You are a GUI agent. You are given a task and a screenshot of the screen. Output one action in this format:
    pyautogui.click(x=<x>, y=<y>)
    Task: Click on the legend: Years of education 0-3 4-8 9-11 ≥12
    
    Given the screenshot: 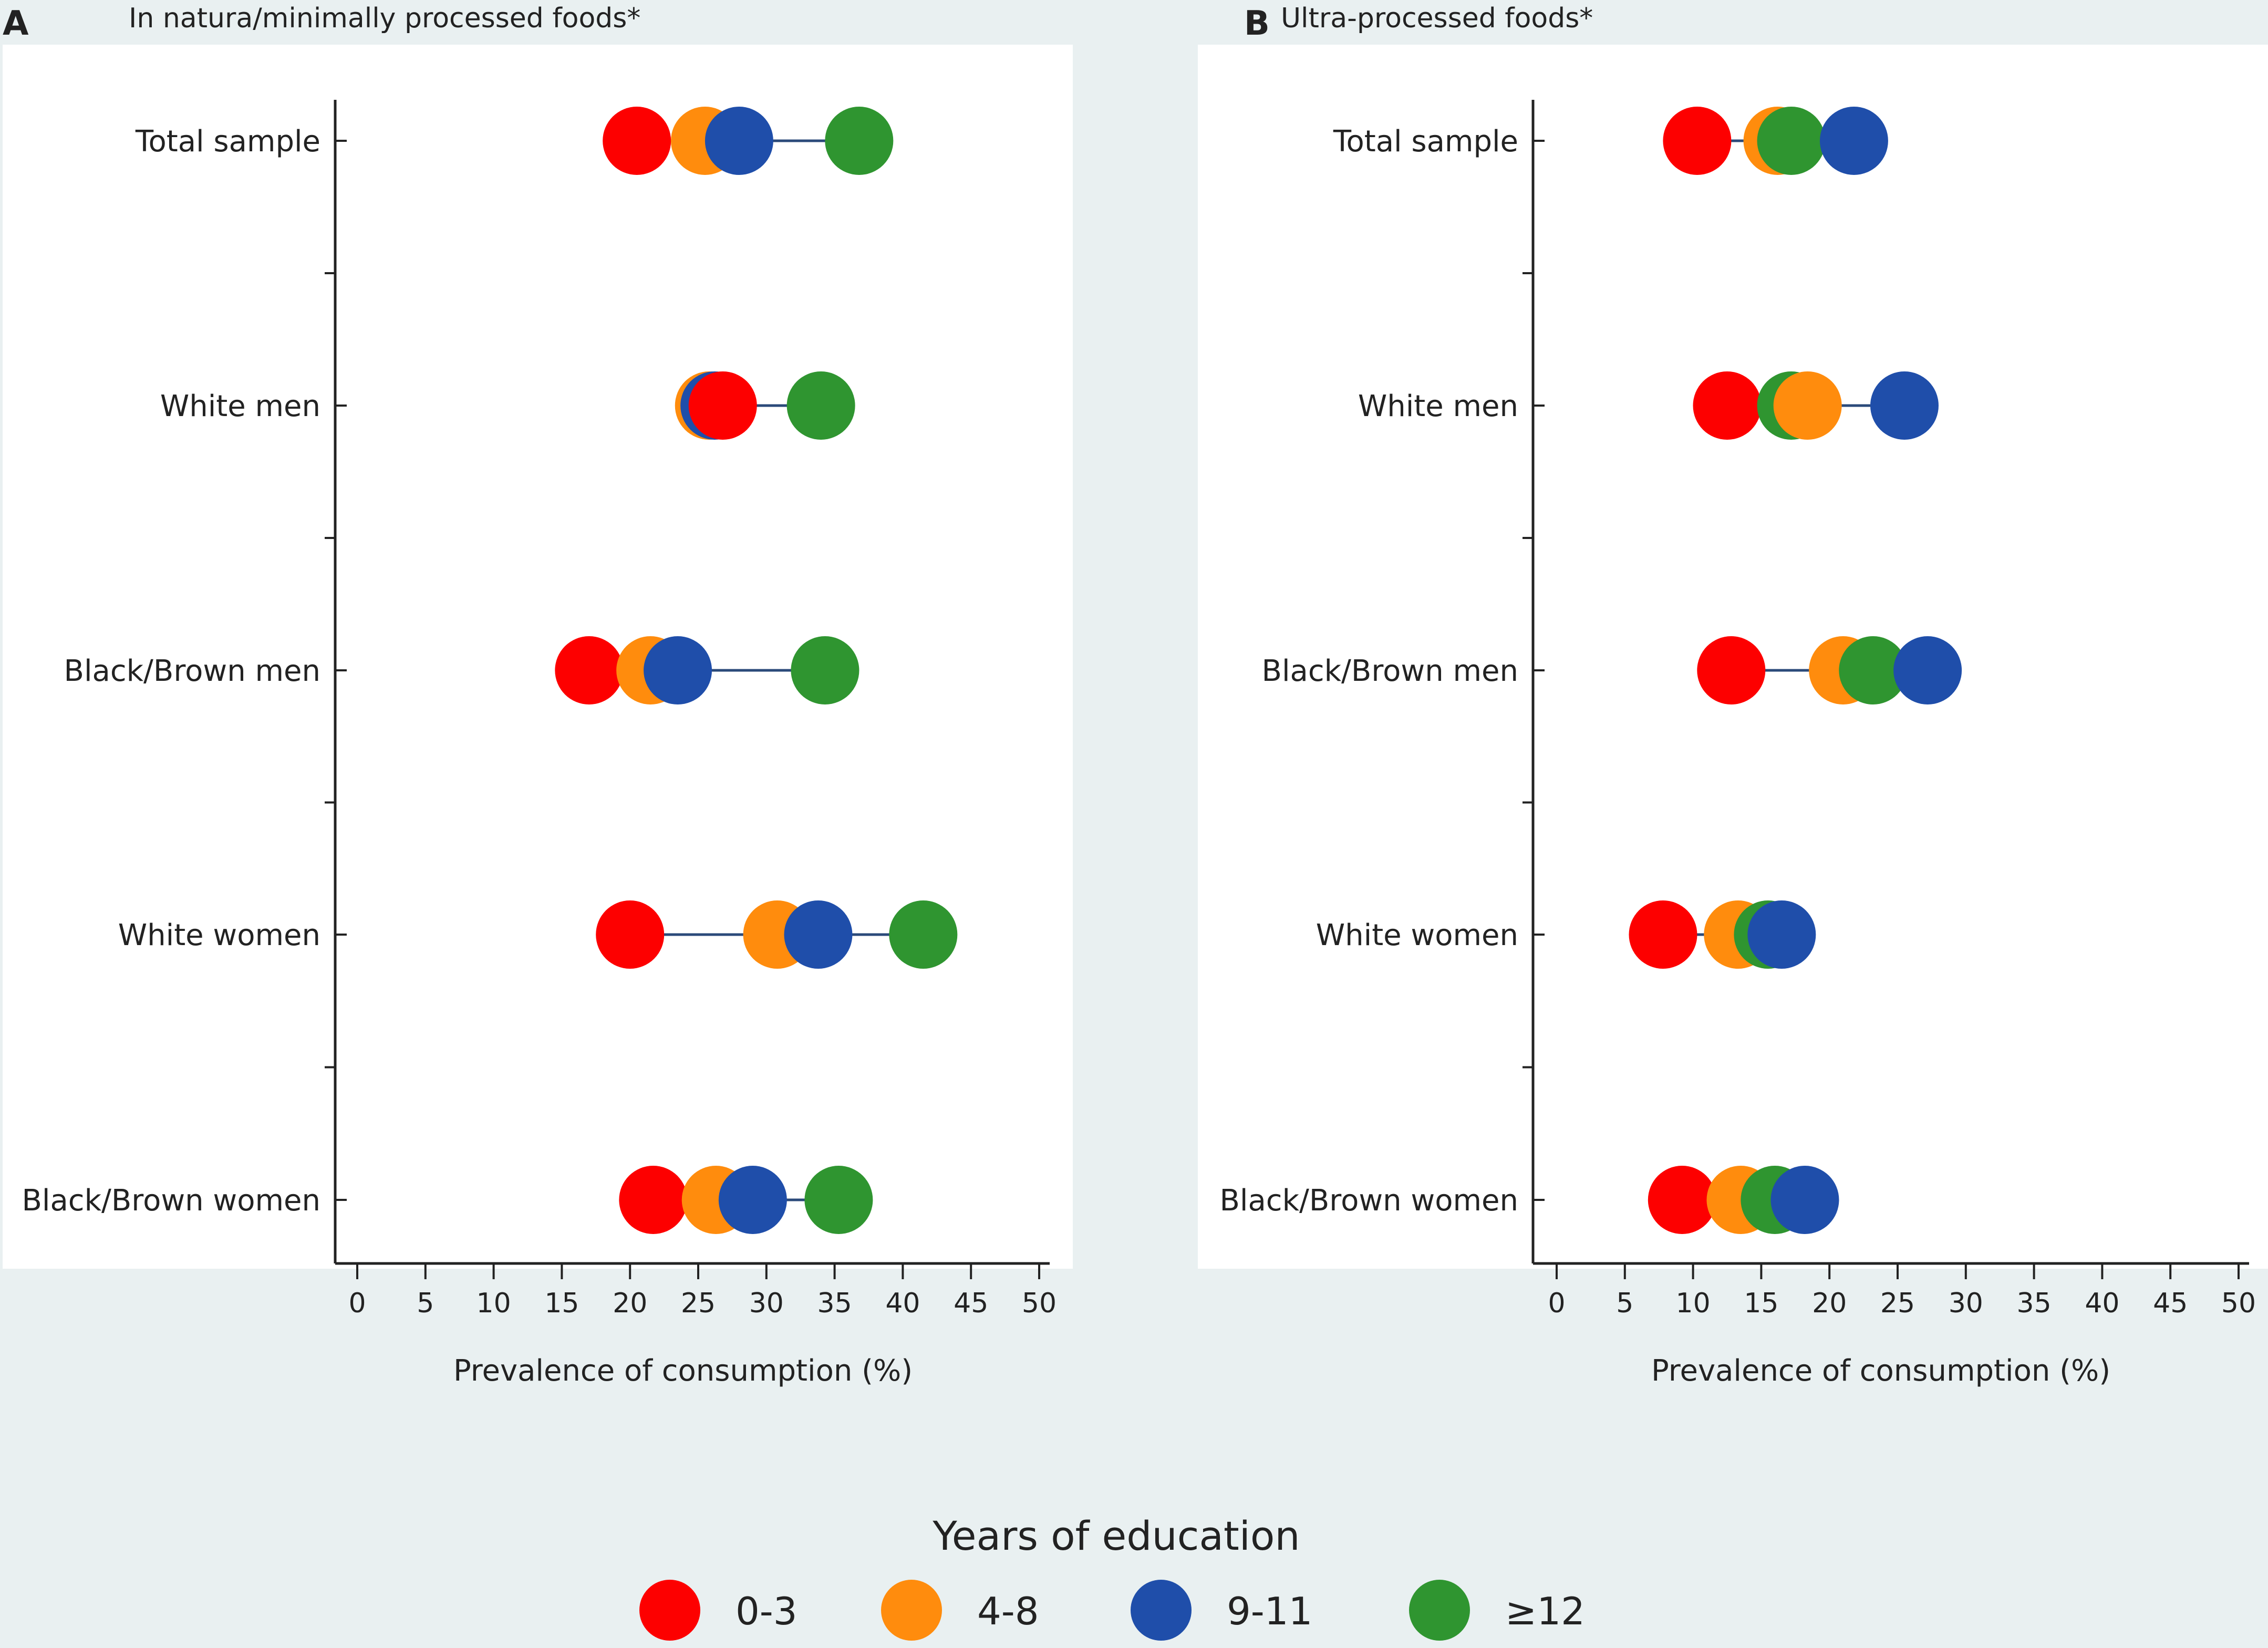 What is the action you would take?
    pyautogui.click(x=1112, y=1577)
    